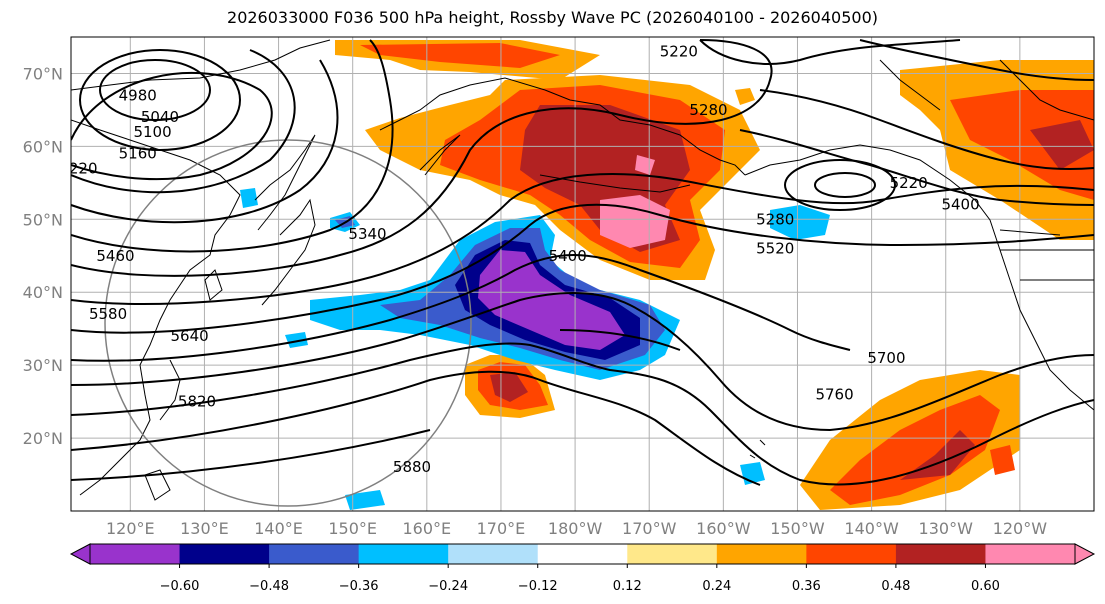  What do you see at coordinates (80, 554) in the screenshot?
I see `colorbar-extend-low` at bounding box center [80, 554].